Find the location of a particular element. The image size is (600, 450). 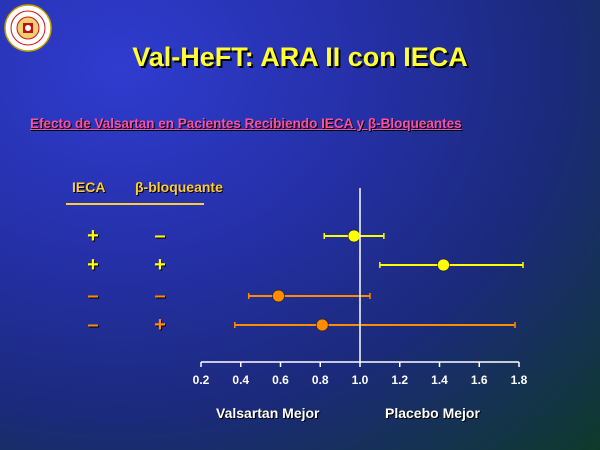

x-tick-label: 0.2 is located at coordinates (201, 380).